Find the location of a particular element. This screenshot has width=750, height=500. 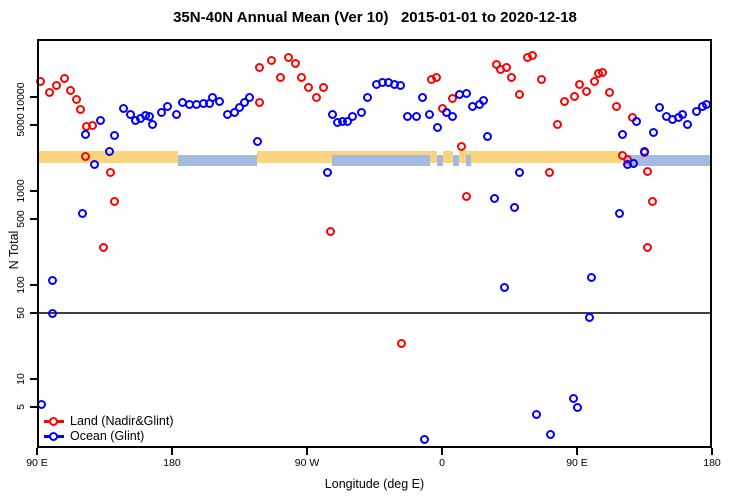

y-tick-label: 500 is located at coordinates (21, 219).